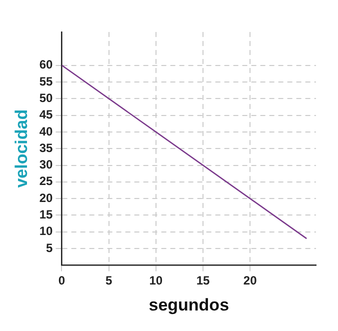 The image size is (338, 331). Describe the element at coordinates (46, 147) in the screenshot. I see `y-tick-label: 35` at that location.